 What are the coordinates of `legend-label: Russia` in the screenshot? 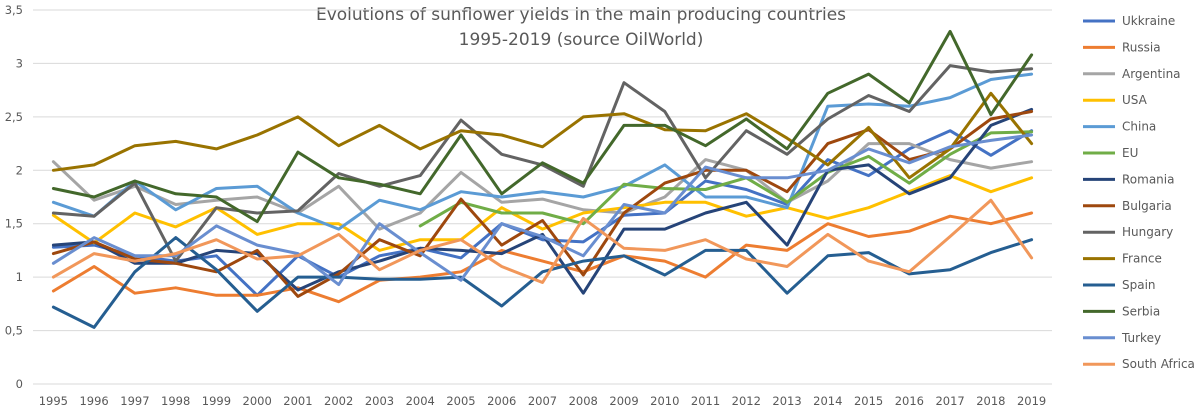 It's located at (1141, 47).